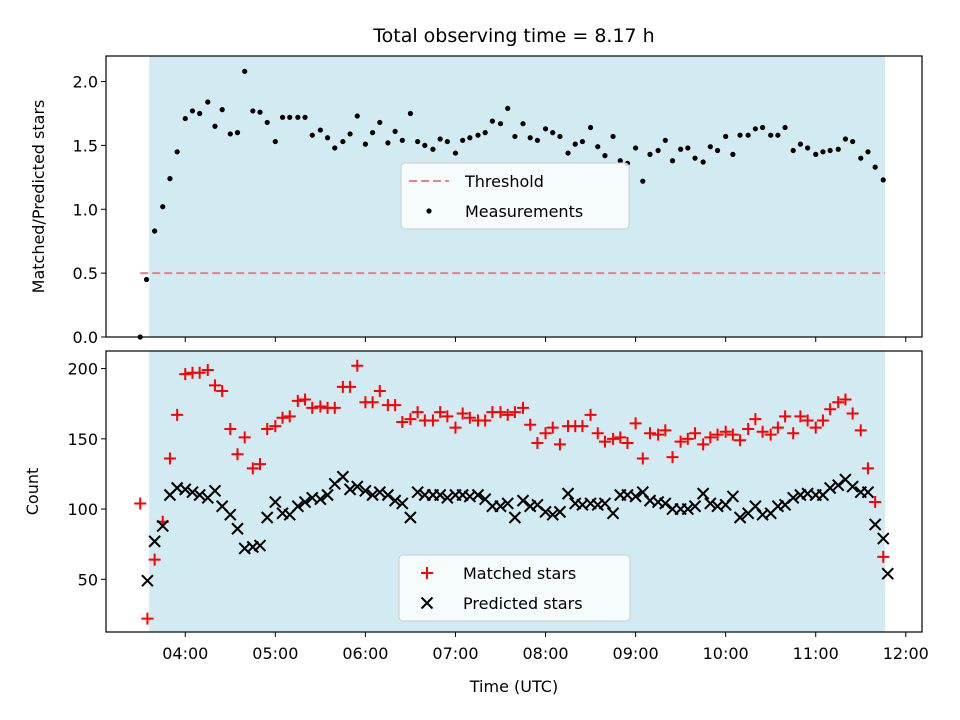  I want to click on x-tick-label: 10:00, so click(726, 653).